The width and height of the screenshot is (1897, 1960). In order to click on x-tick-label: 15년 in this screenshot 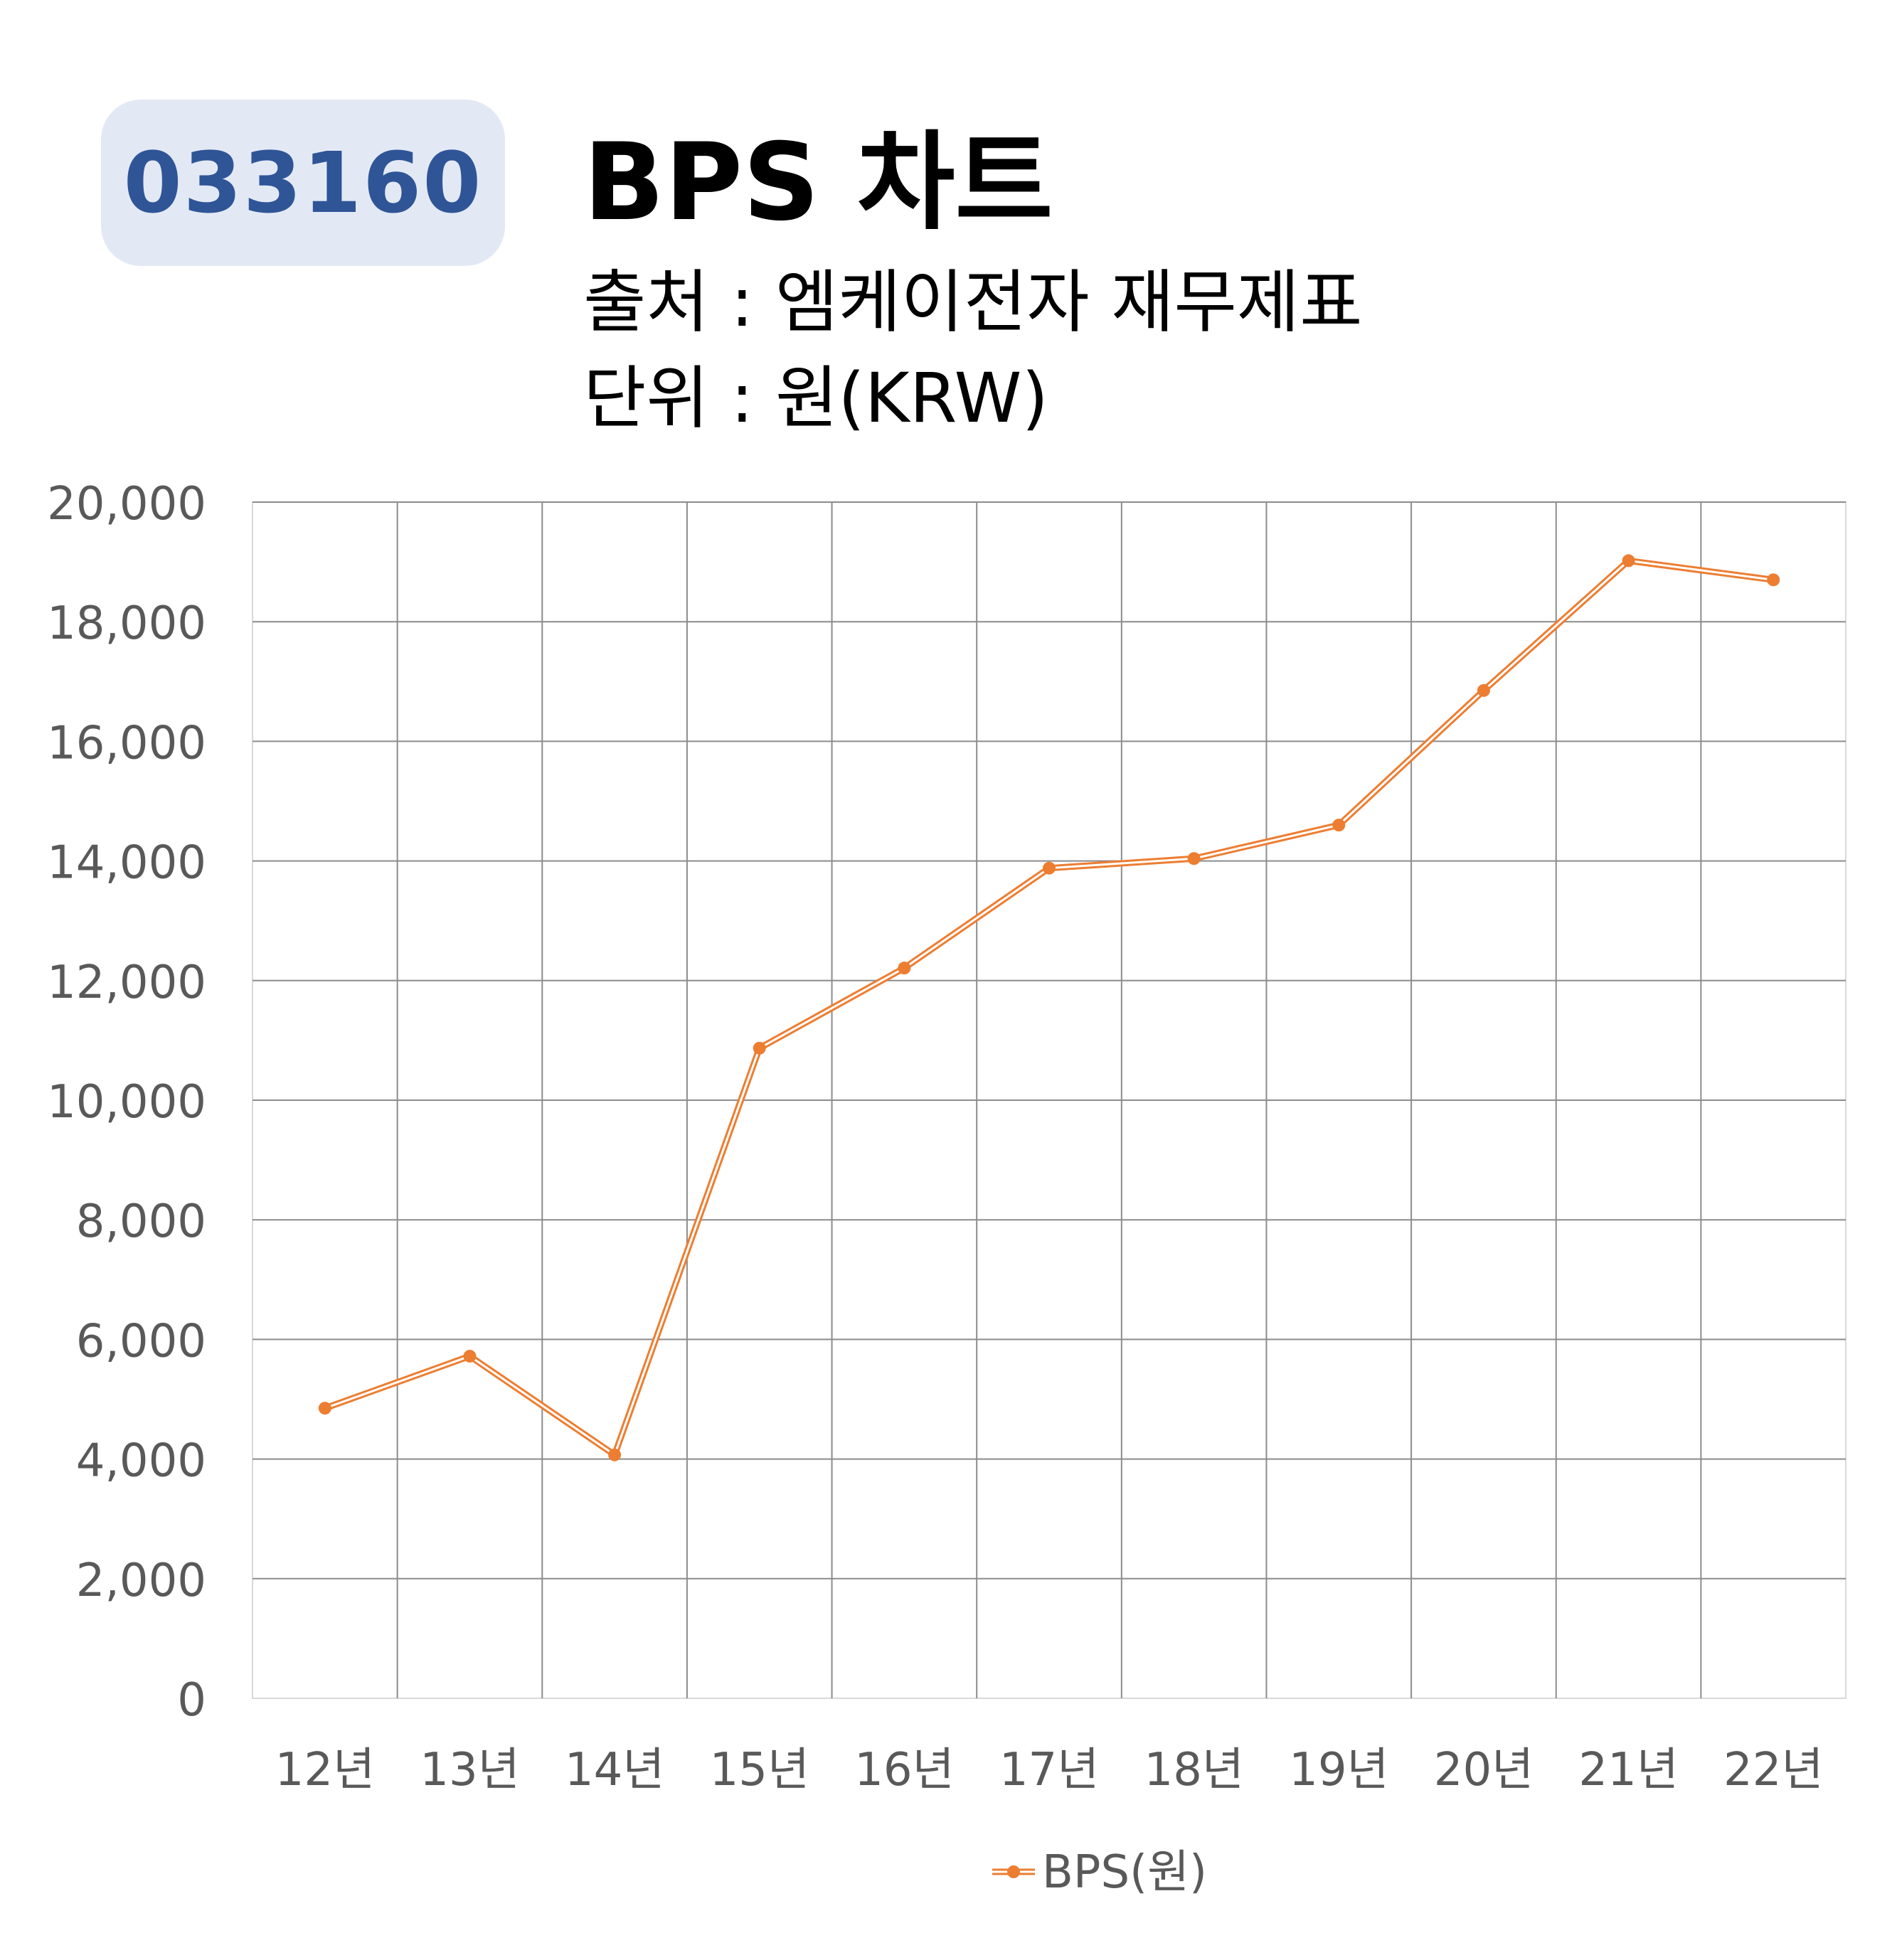, I will do `click(760, 1770)`.